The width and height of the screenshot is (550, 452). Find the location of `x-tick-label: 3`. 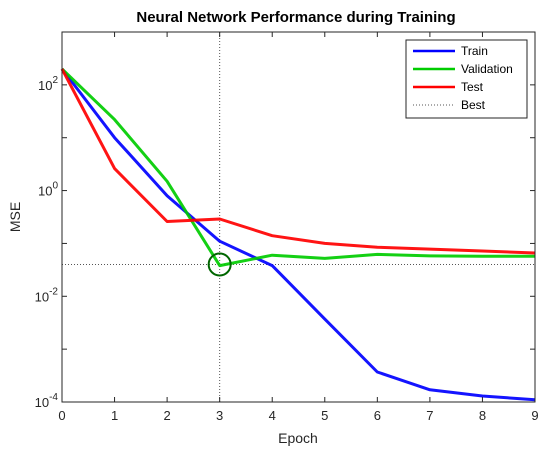

x-tick-label: 3 is located at coordinates (219, 415).